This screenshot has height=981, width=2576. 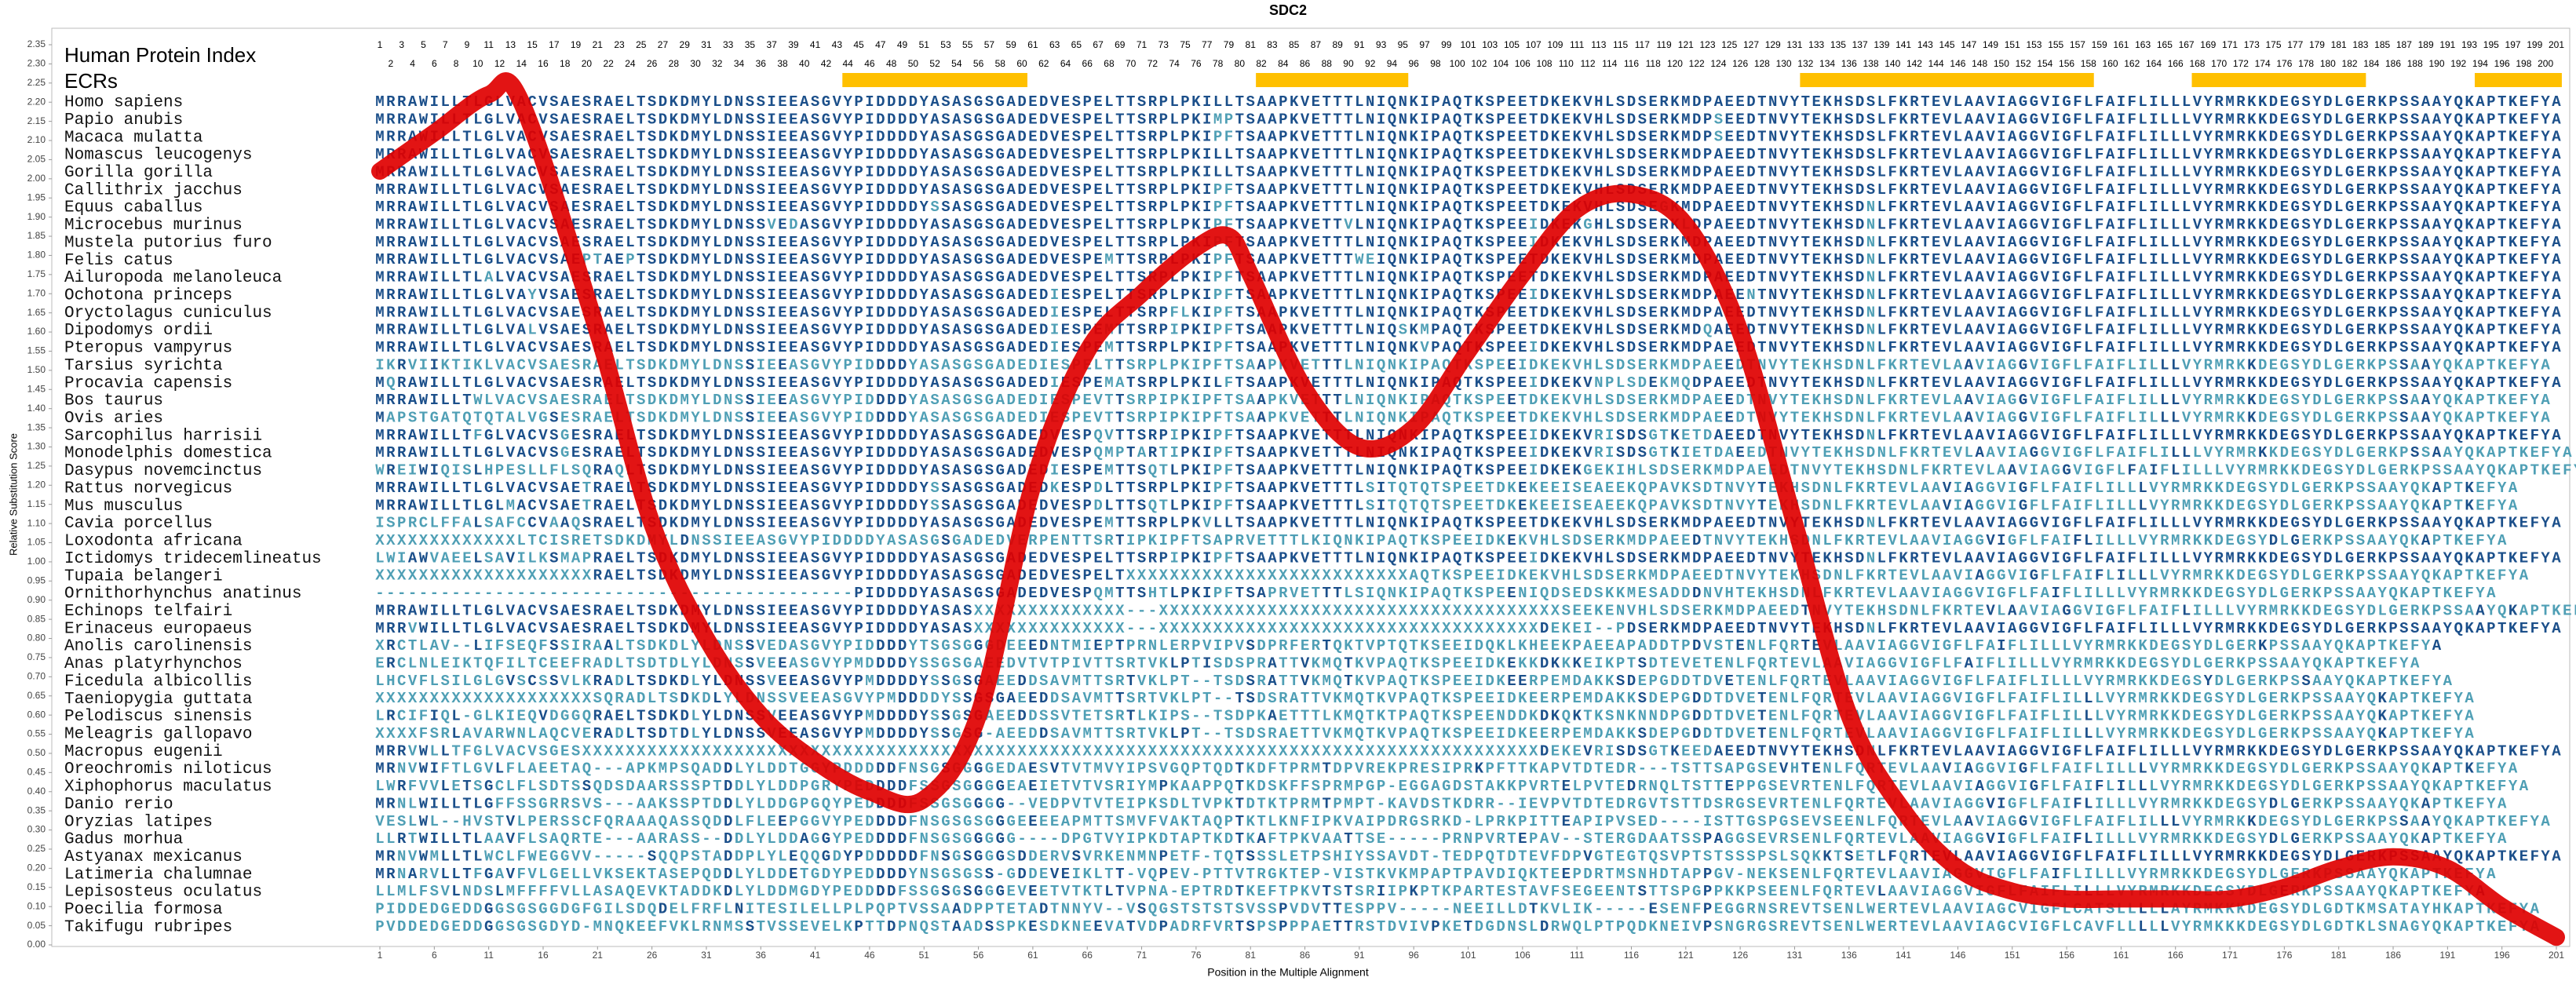 What do you see at coordinates (143, 752) in the screenshot?
I see `species-name: Macropus eugenii` at bounding box center [143, 752].